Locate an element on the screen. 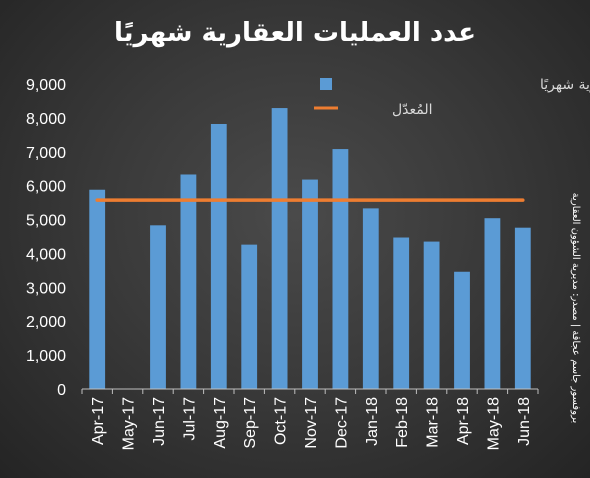 Image resolution: width=590 pixels, height=478 pixels. x-tick-label: Nov-17 is located at coordinates (311, 423).